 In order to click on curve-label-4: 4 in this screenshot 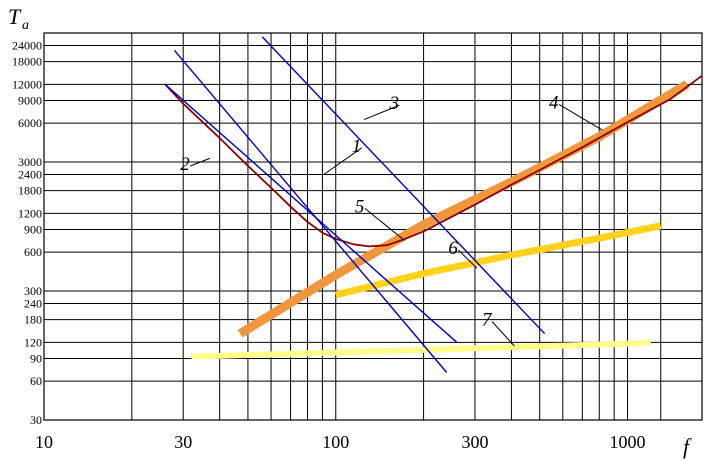, I will do `click(554, 102)`.